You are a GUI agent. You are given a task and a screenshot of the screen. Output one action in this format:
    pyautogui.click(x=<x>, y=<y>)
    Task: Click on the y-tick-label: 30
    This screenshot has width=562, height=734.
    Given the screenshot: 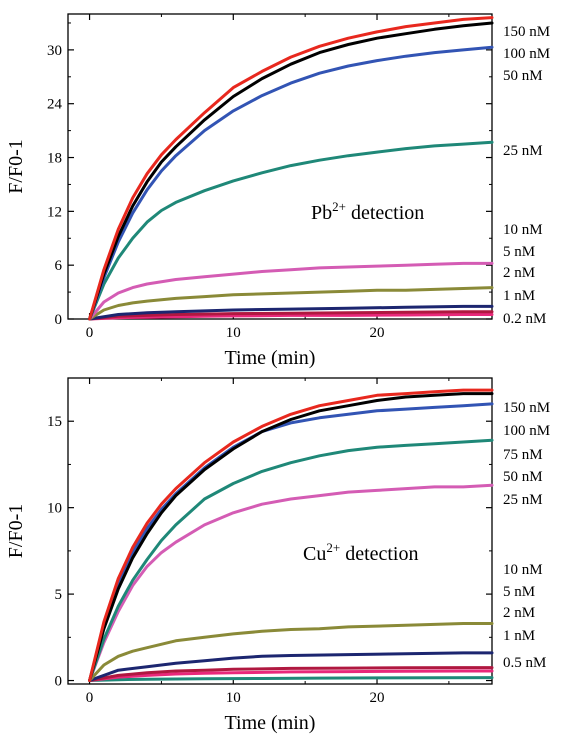 What is the action you would take?
    pyautogui.click(x=54, y=51)
    